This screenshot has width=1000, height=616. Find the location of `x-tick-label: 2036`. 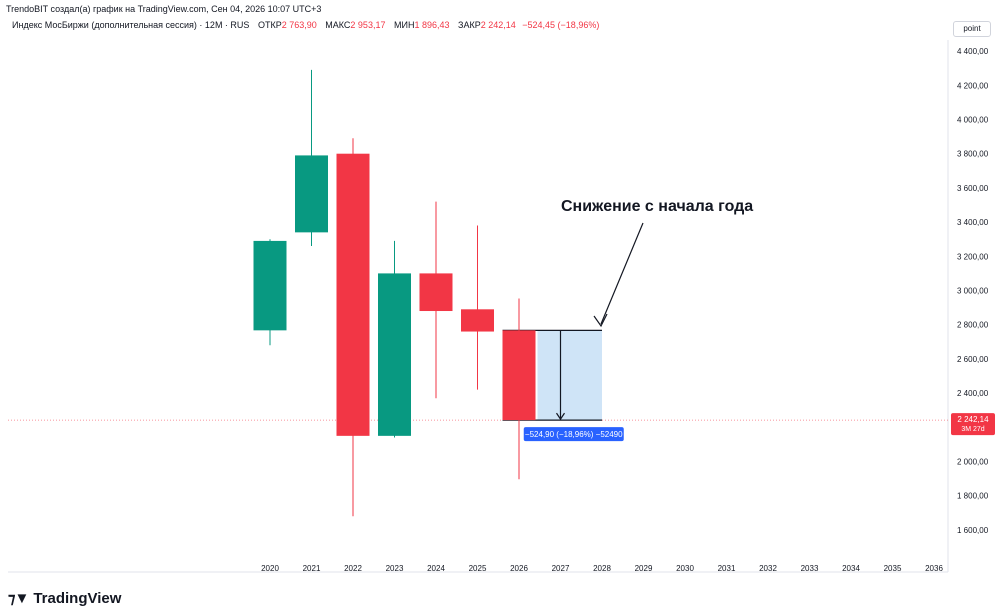

x-tick-label: 2036 is located at coordinates (934, 568).